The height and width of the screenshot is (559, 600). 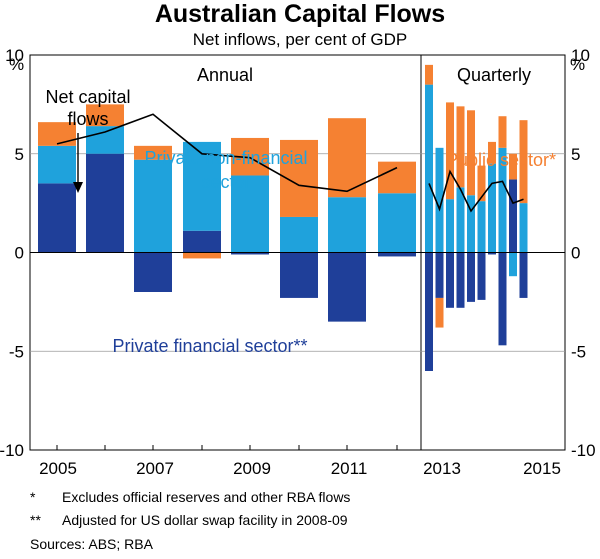 What do you see at coordinates (578, 351) in the screenshot?
I see `y-tick-label-right: -5` at bounding box center [578, 351].